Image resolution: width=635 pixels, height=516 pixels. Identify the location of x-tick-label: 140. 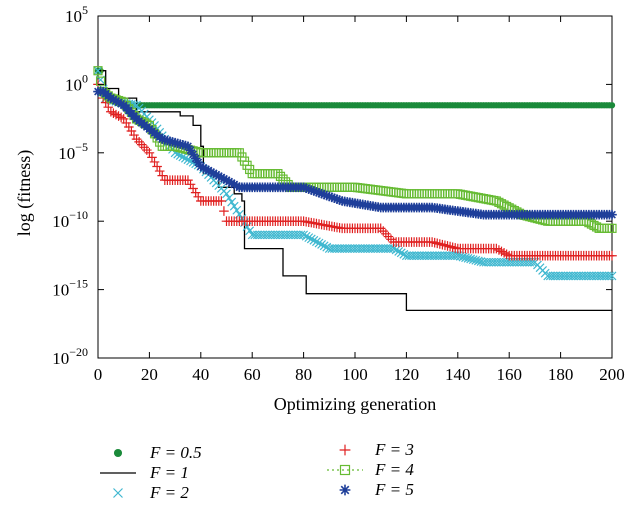
(458, 374).